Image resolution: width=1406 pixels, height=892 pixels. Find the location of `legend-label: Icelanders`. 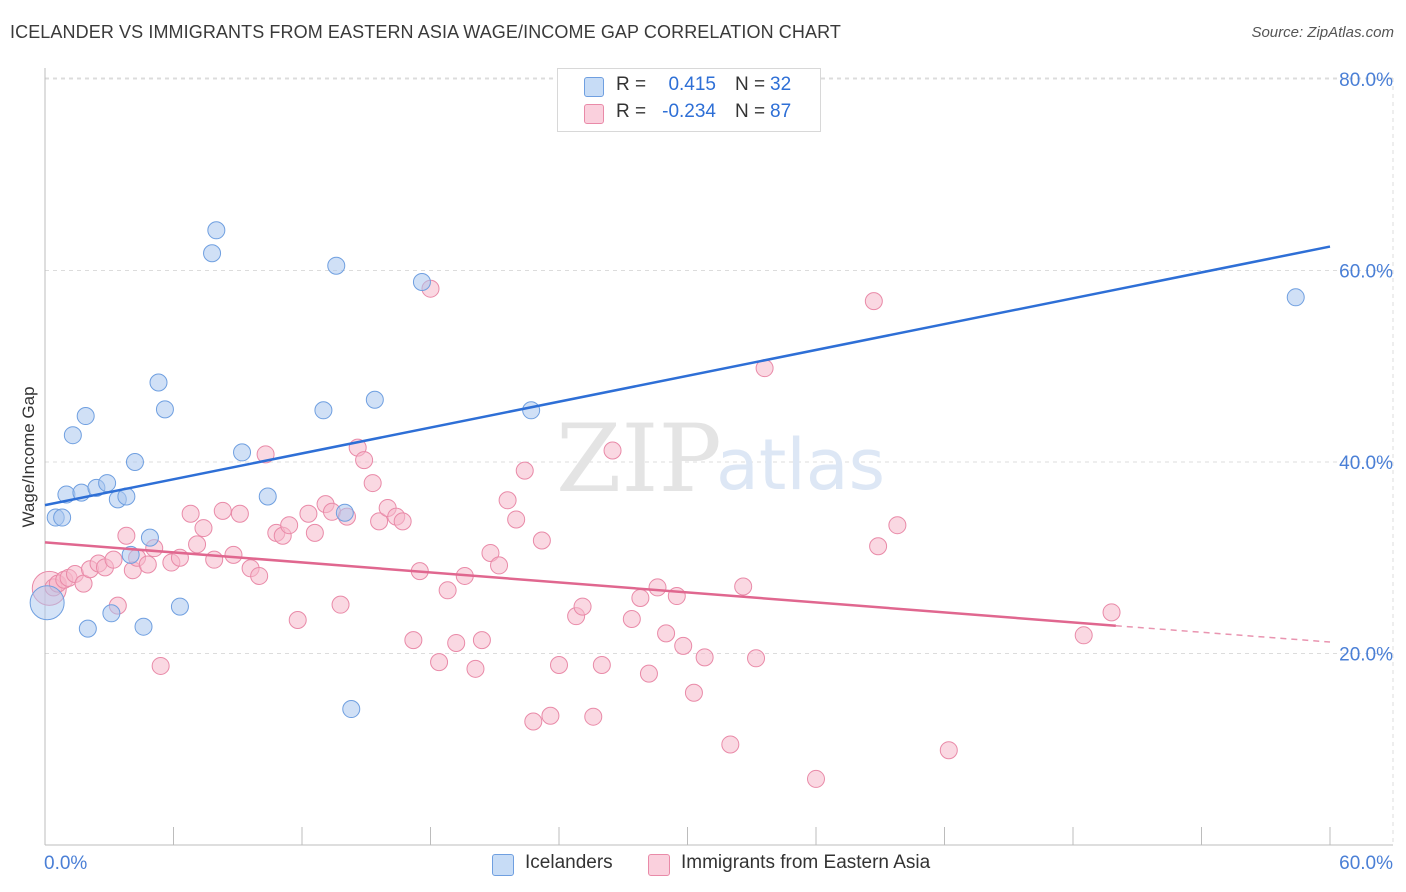

legend-label: Icelanders is located at coordinates (569, 862).